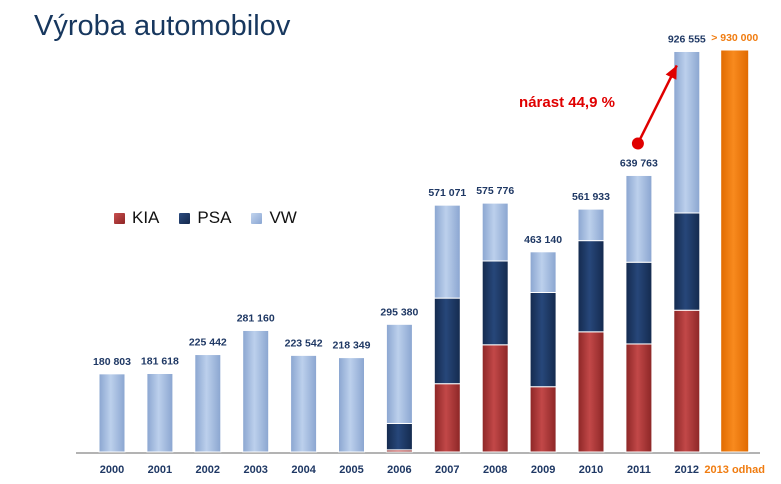 This screenshot has height=484, width=781. What do you see at coordinates (283, 217) in the screenshot?
I see `legend-label-vw: VW` at bounding box center [283, 217].